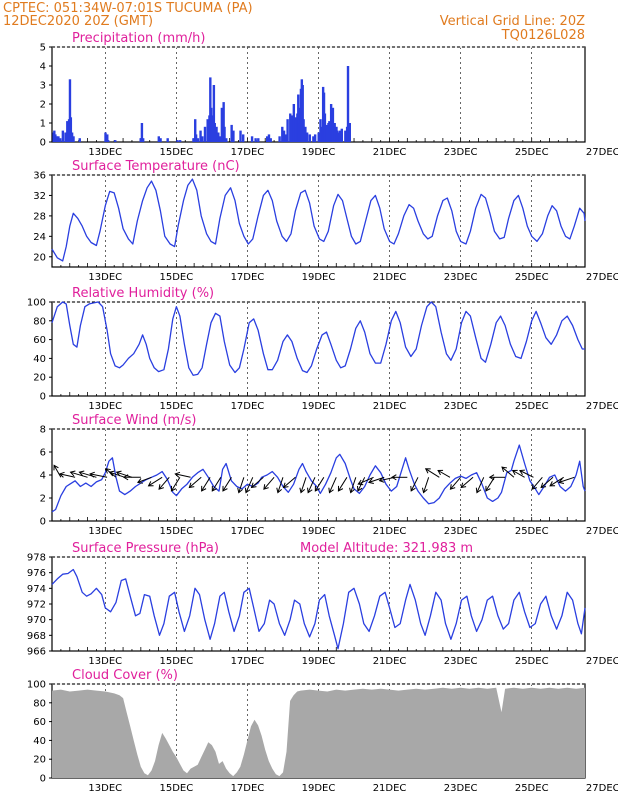 The image size is (618, 800). What do you see at coordinates (386, 548) in the screenshot?
I see `pressure-subtitle: Model Altitude: 321.983 m` at bounding box center [386, 548].